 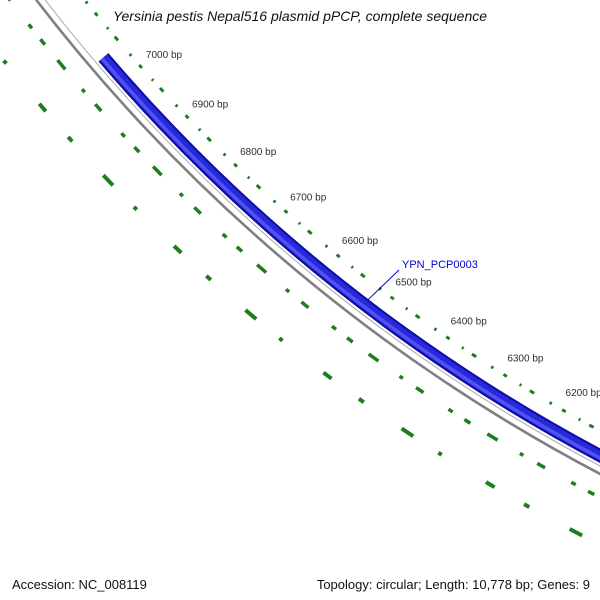 What do you see at coordinates (413, 283) in the screenshot?
I see `ruler-label-6500: 6500 bp` at bounding box center [413, 283].